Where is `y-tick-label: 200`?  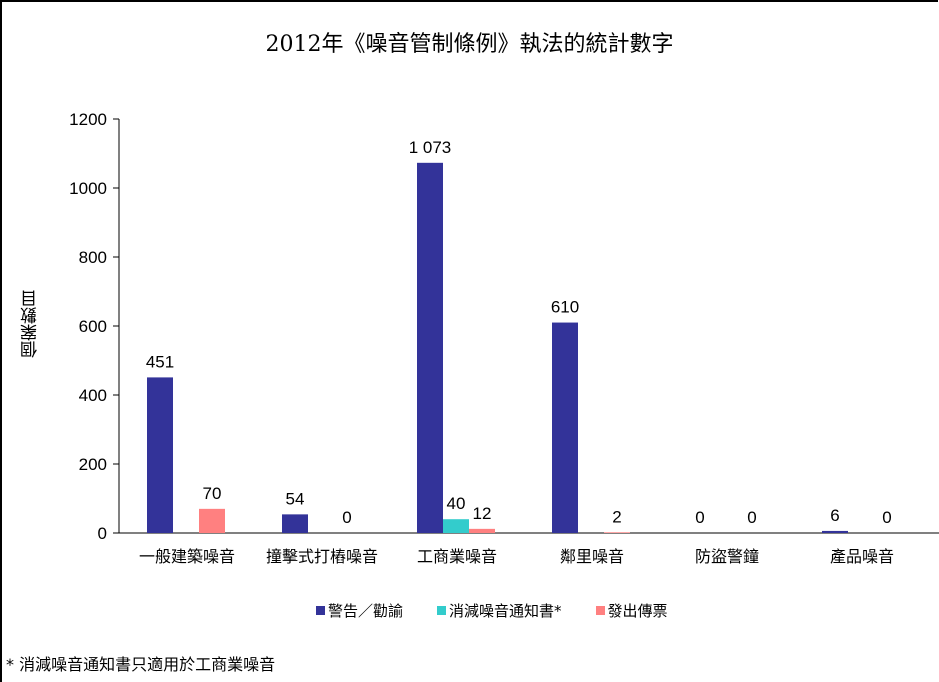 y-tick-label: 200 is located at coordinates (93, 464).